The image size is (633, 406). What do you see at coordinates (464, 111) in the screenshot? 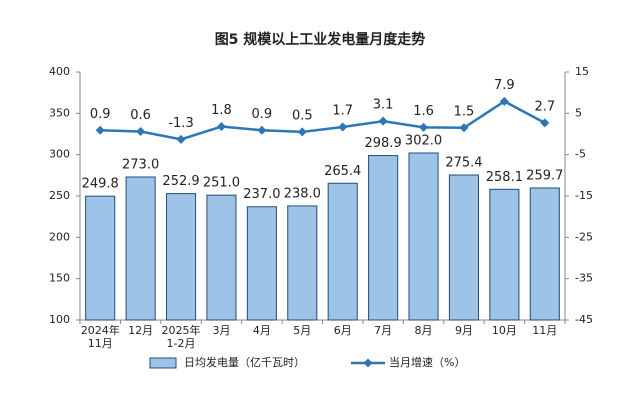
I see `value-label: 1.5` at bounding box center [464, 111].